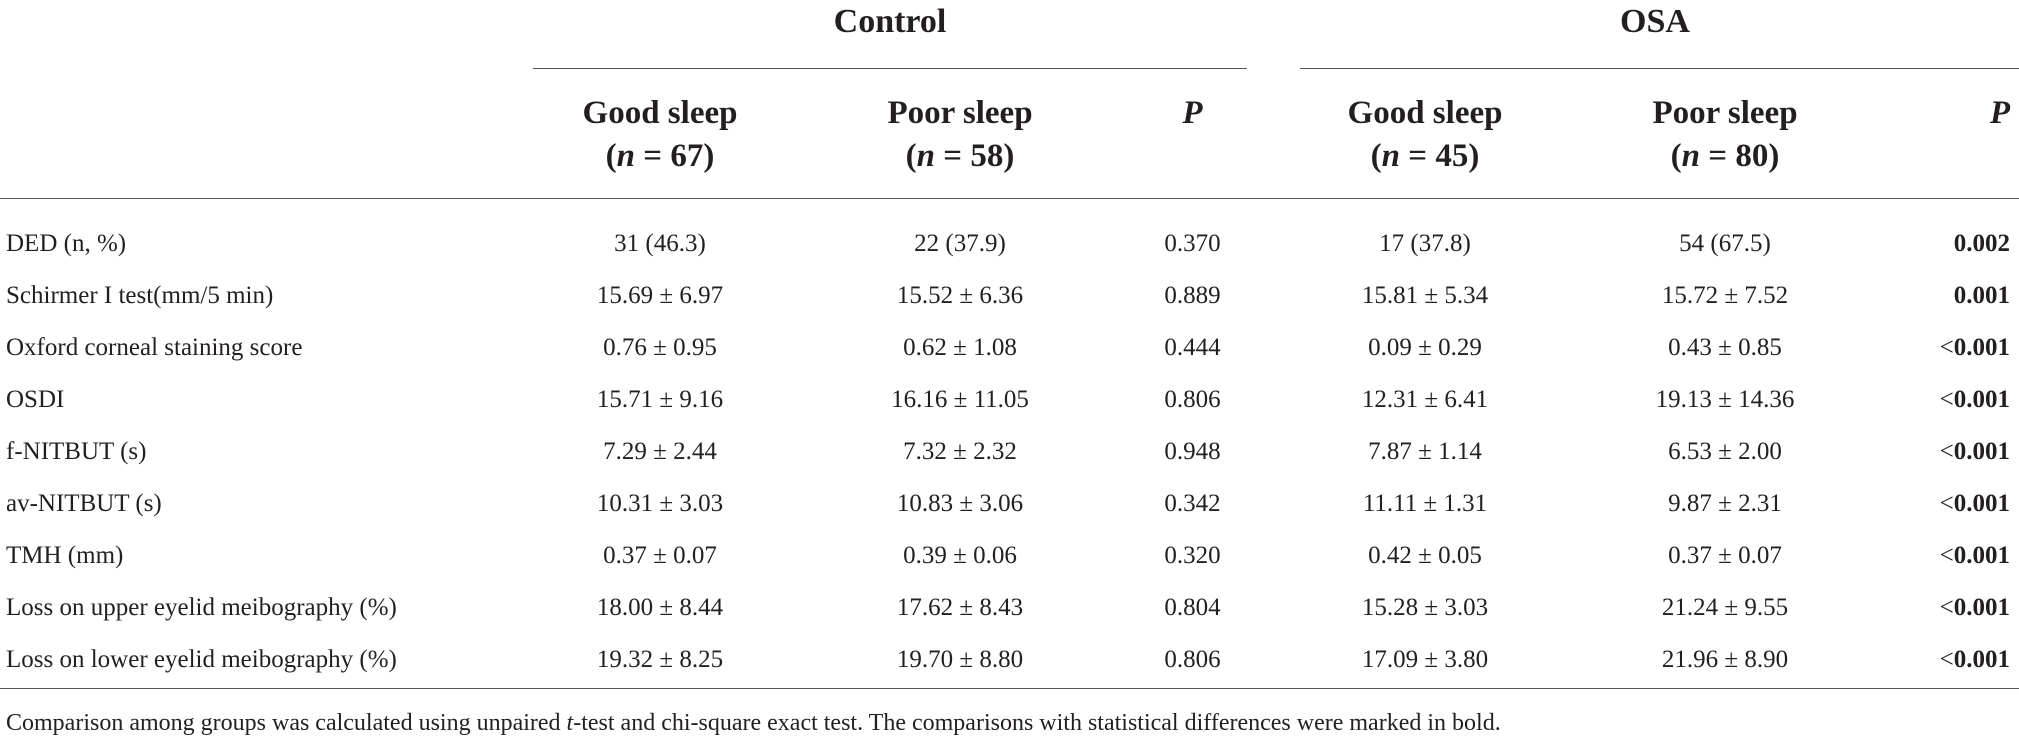 Image resolution: width=2019 pixels, height=752 pixels. Describe the element at coordinates (960, 503) in the screenshot. I see `cell-control-poor: 10.83 ± 3.06` at that location.